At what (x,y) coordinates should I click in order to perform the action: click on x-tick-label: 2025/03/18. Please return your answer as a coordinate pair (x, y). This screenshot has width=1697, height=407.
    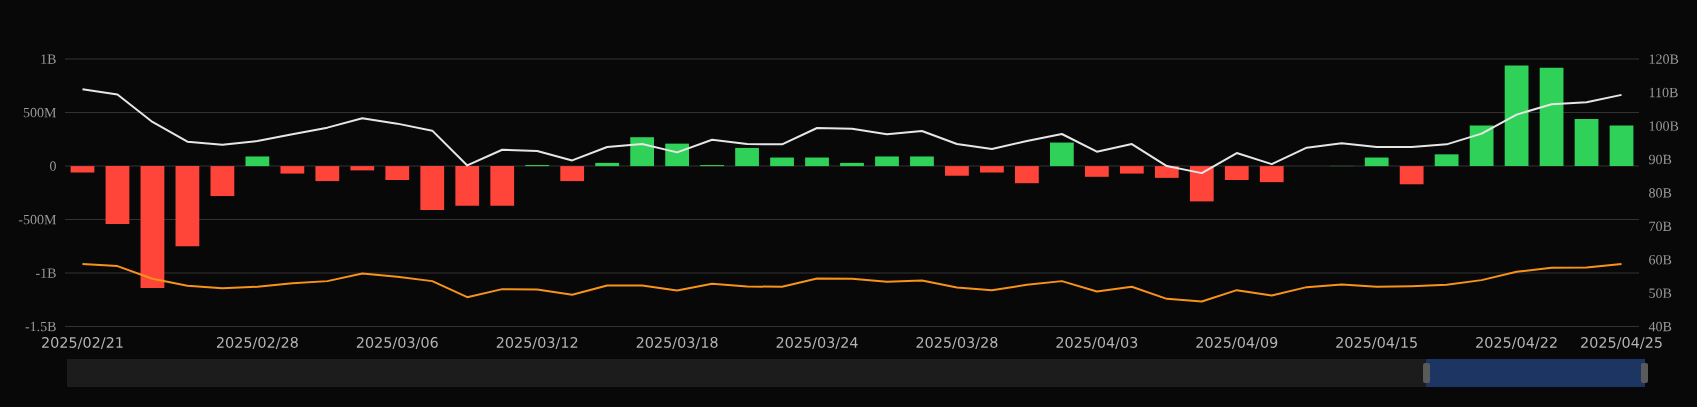
    Looking at the image, I should click on (677, 343).